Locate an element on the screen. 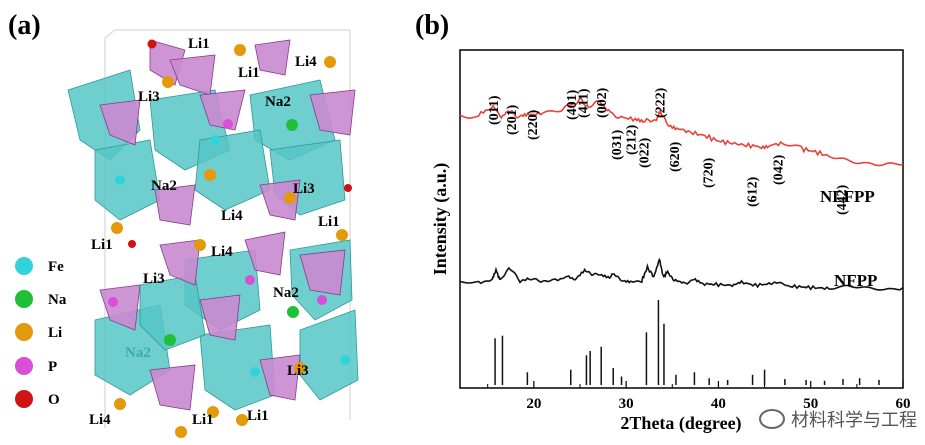 The image size is (925, 445). peak-label: (201) is located at coordinates (512, 119).